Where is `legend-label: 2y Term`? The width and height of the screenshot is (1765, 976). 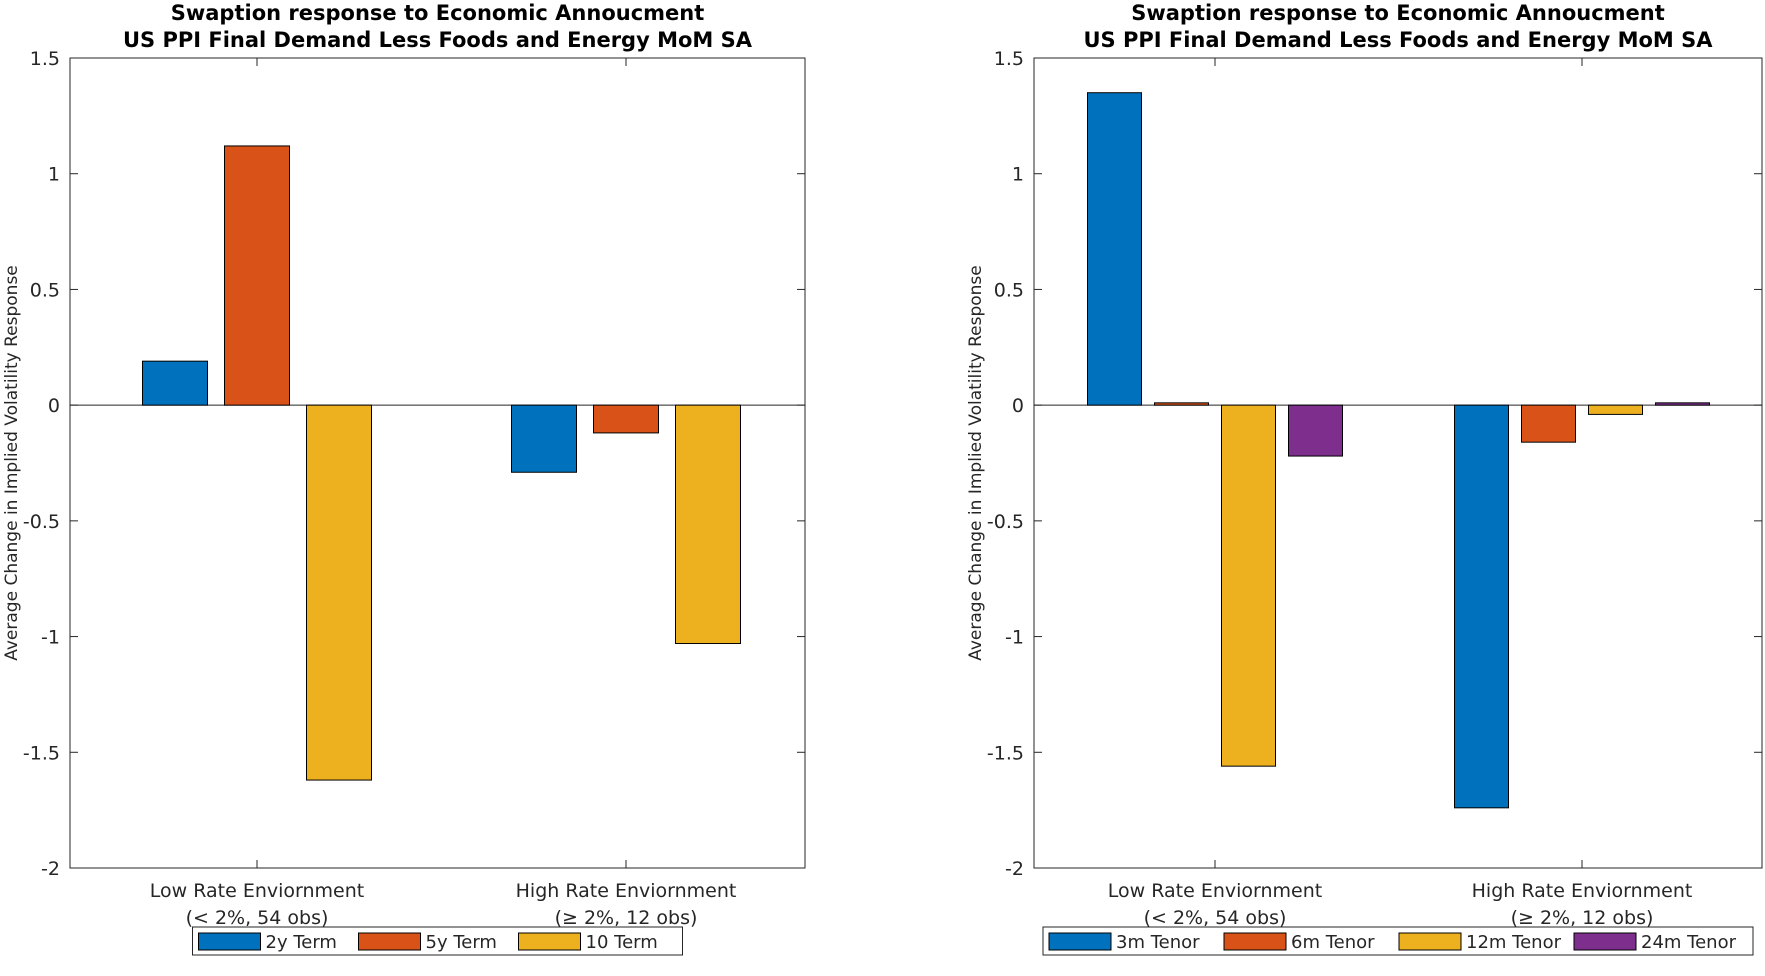
legend-label: 2y Term is located at coordinates (301, 942).